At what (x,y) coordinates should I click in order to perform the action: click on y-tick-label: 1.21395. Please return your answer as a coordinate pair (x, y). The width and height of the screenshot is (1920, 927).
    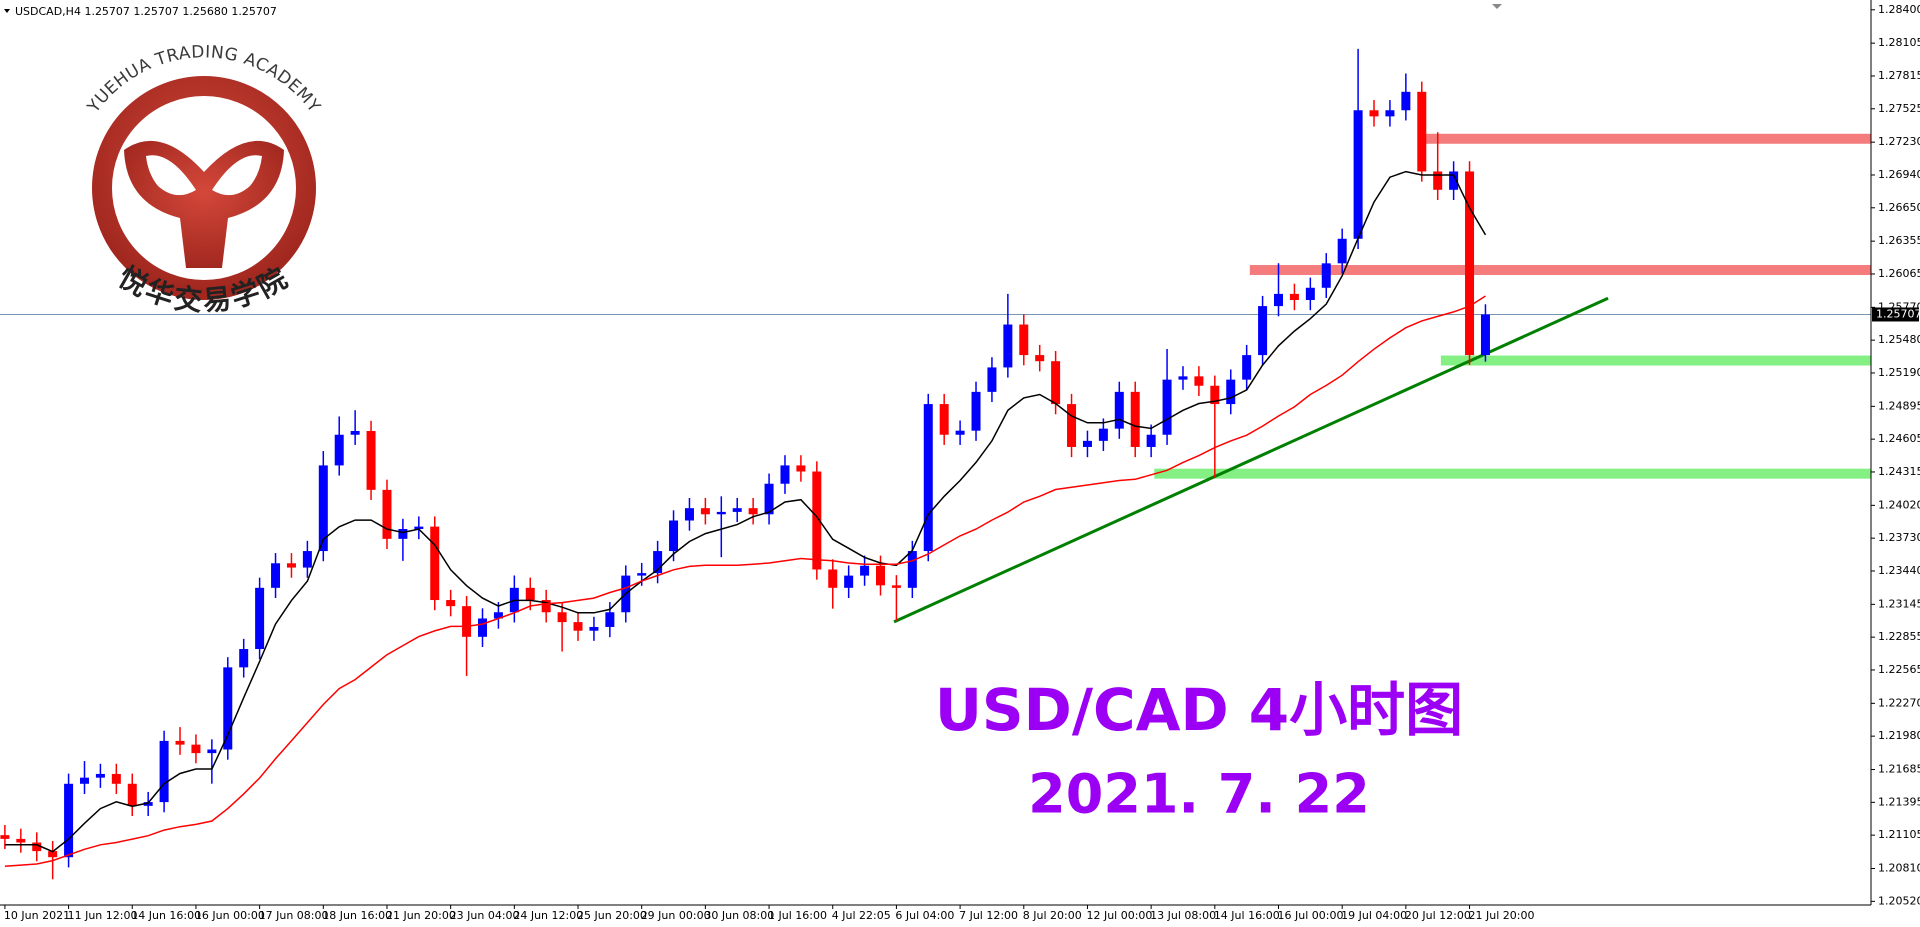
    Looking at the image, I should click on (1899, 801).